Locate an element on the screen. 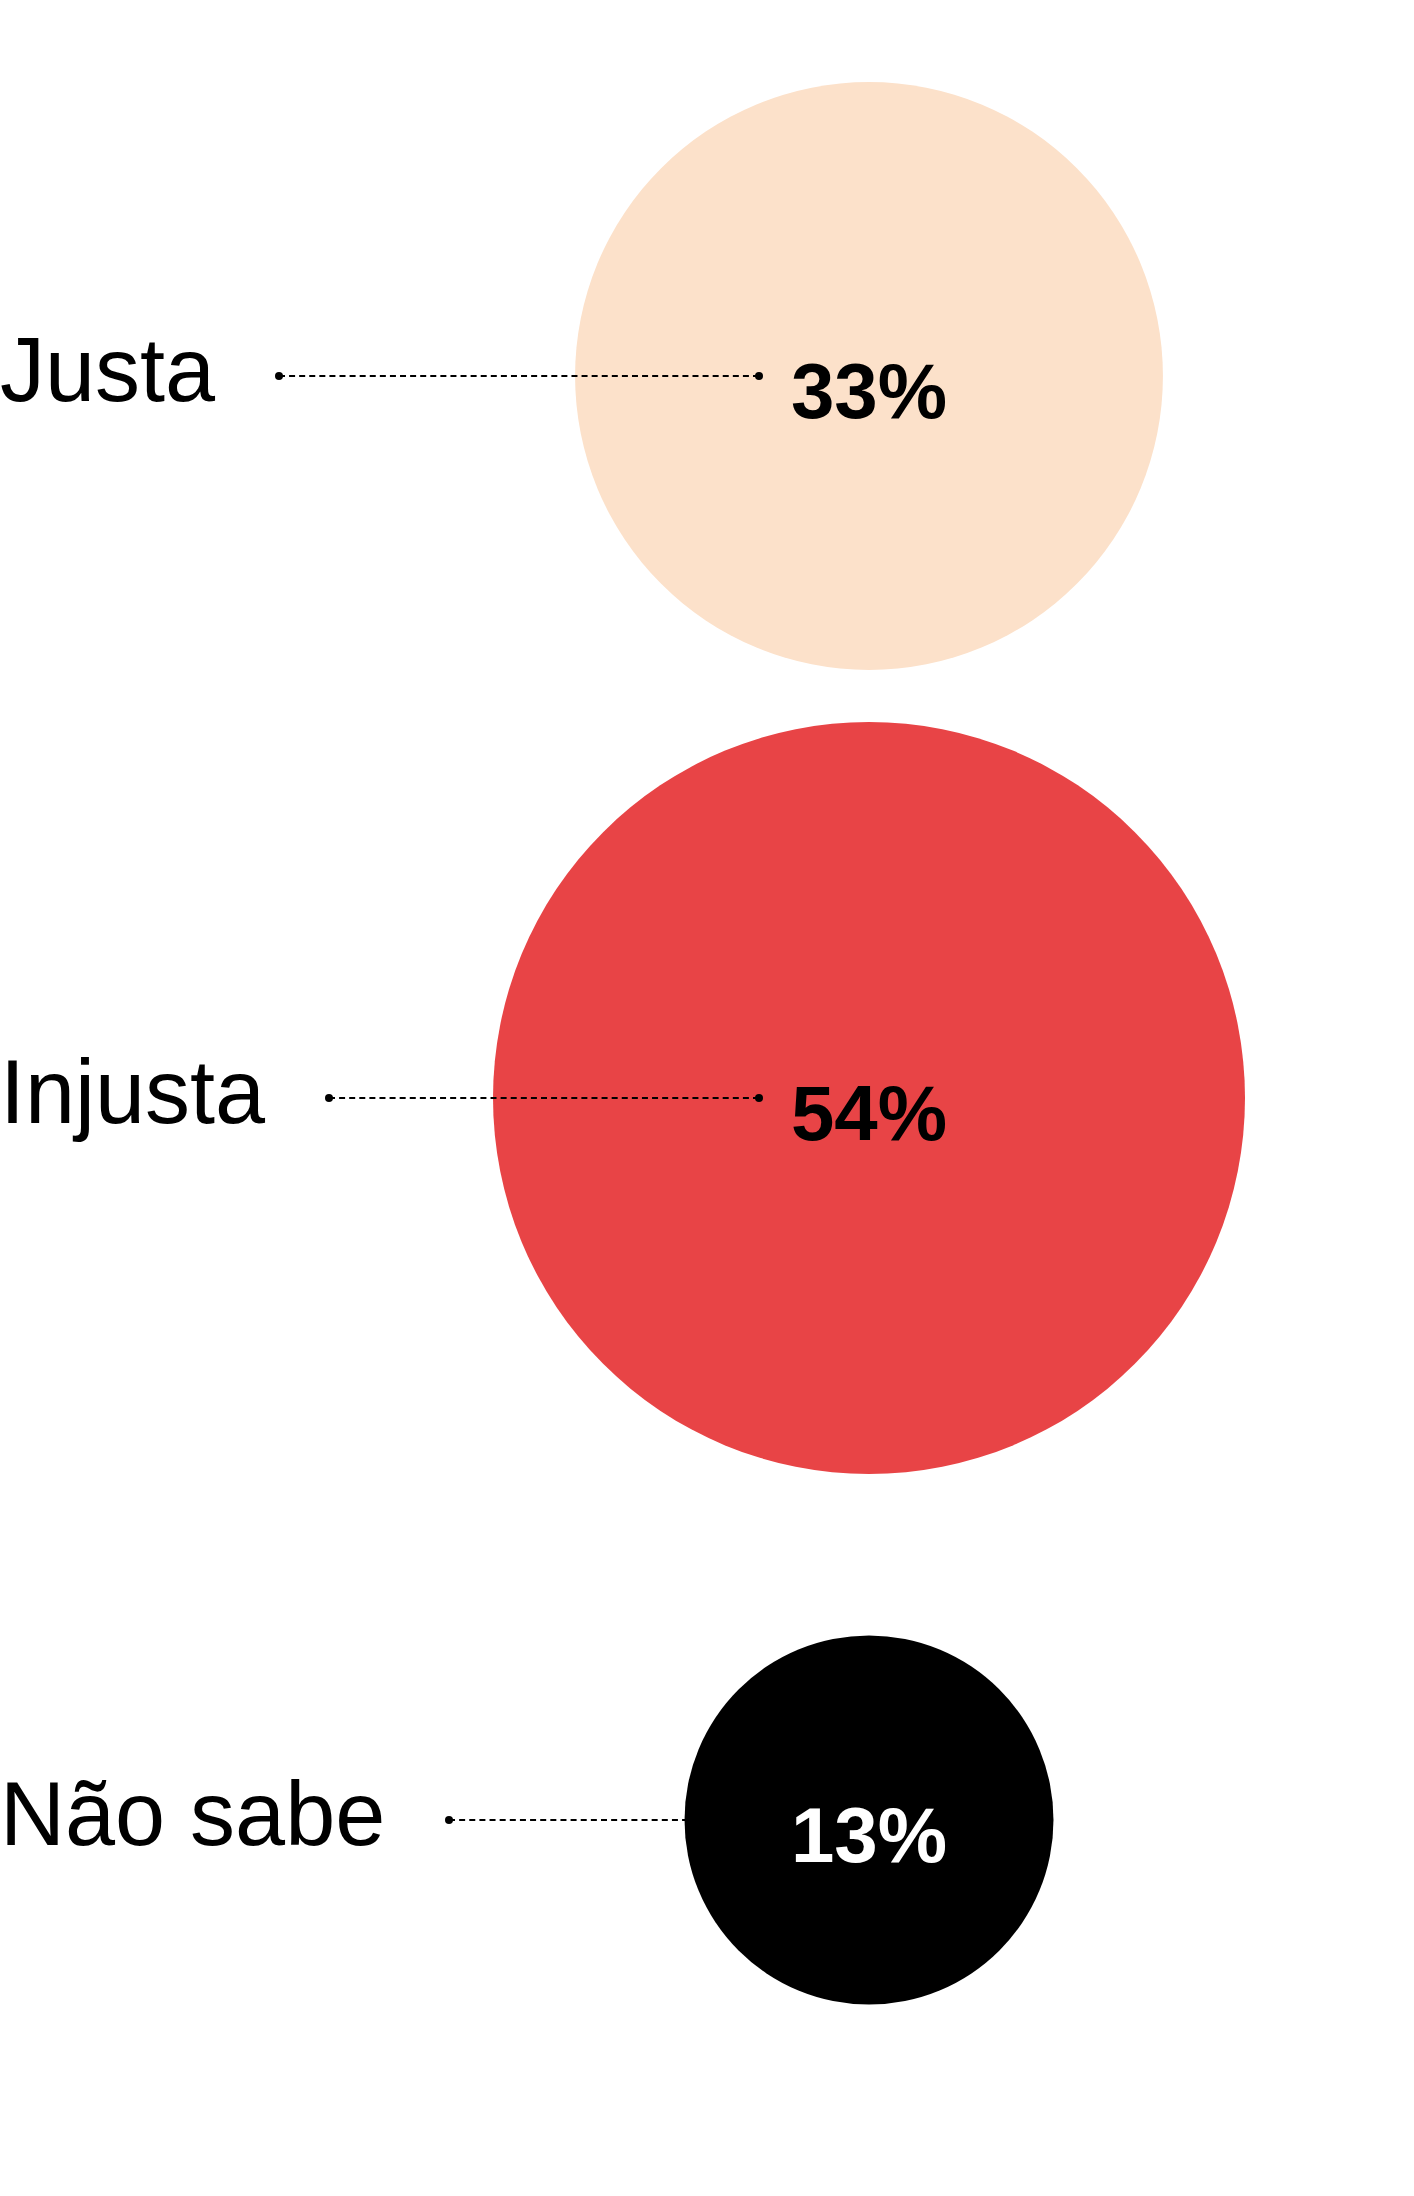 Image resolution: width=1414 pixels, height=2196 pixels. data-label: 13% is located at coordinates (869, 1834).